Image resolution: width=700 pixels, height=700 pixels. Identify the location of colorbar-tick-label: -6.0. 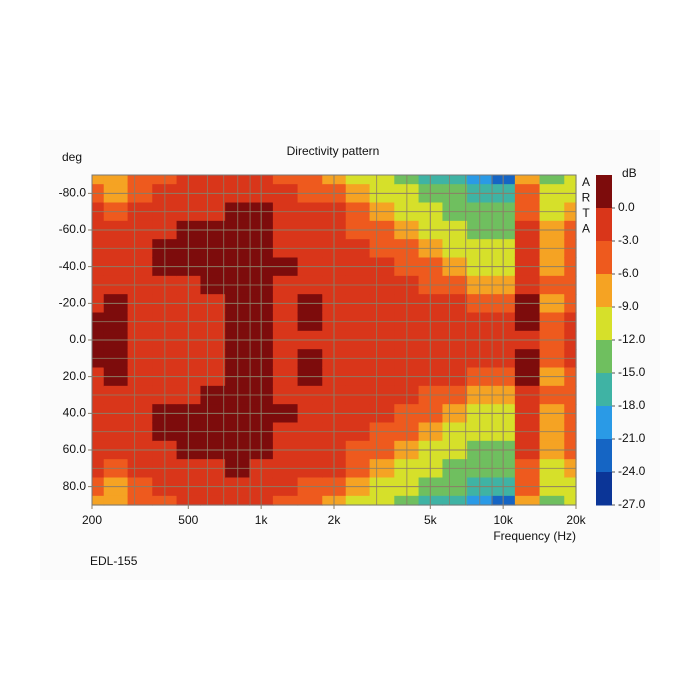
(628, 273).